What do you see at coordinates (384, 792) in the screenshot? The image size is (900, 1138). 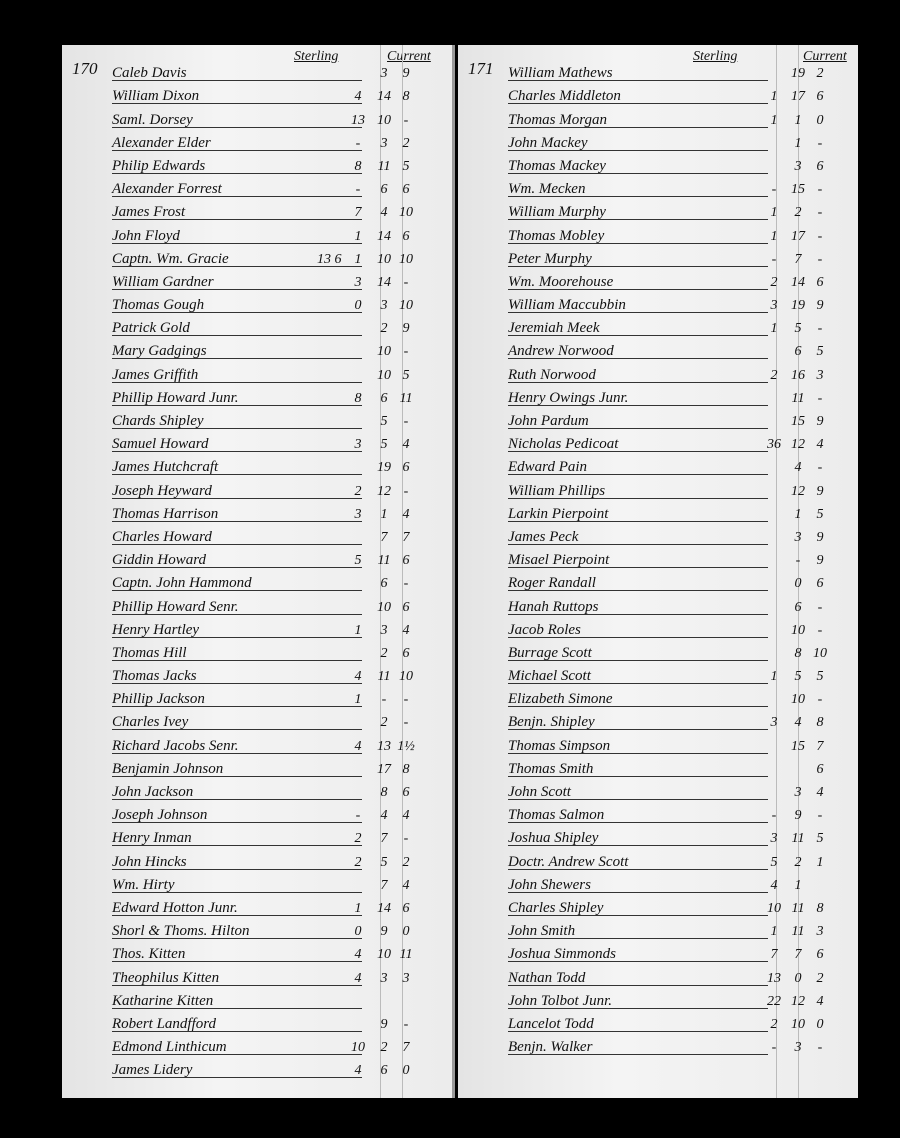 I see `shillings: 8` at bounding box center [384, 792].